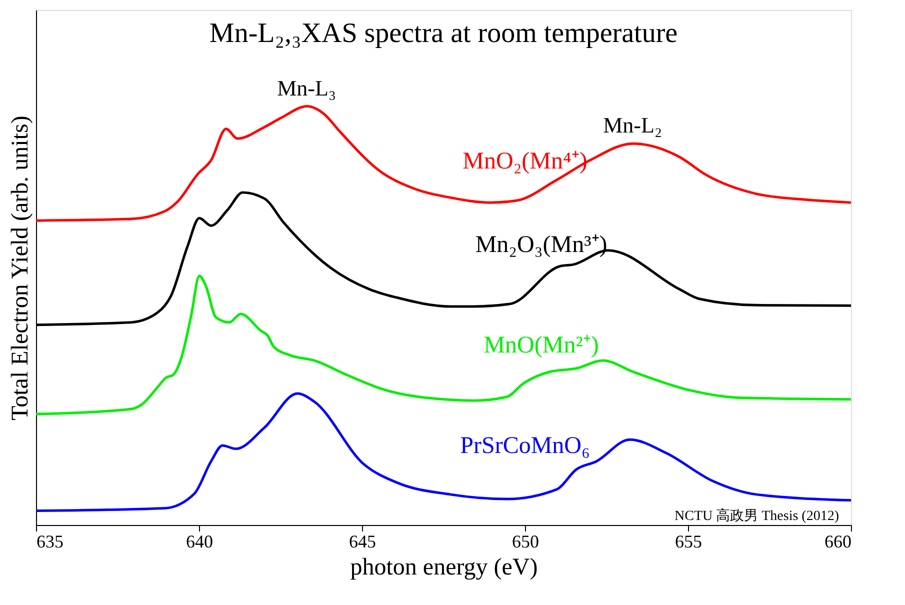 The width and height of the screenshot is (905, 605). I want to click on annotation: Mn-L₃, so click(306, 87).